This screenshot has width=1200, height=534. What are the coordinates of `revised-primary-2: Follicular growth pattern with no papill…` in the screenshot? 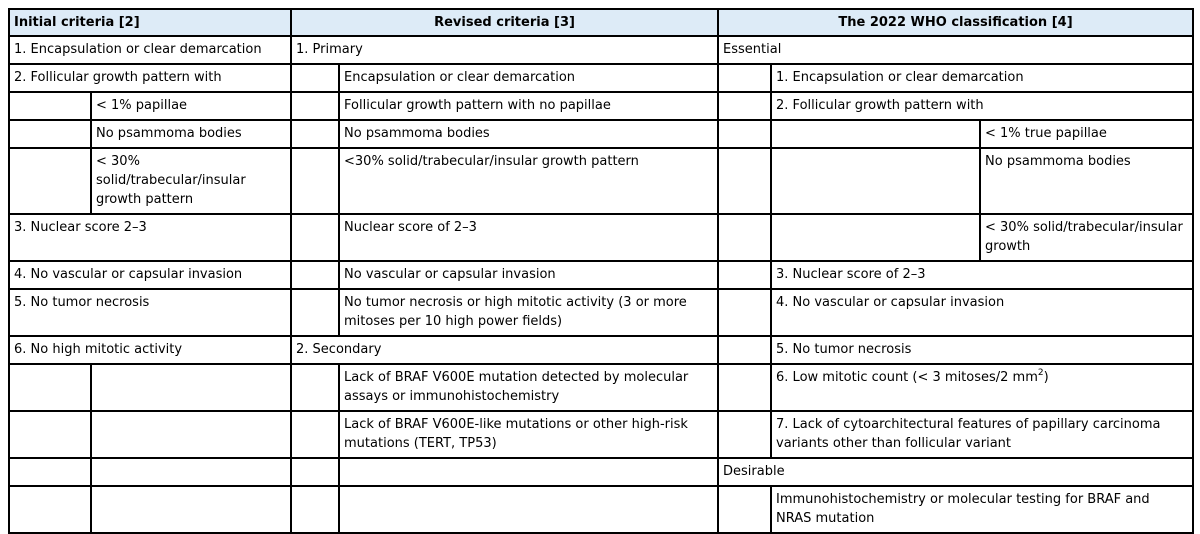 It's located at (529, 106).